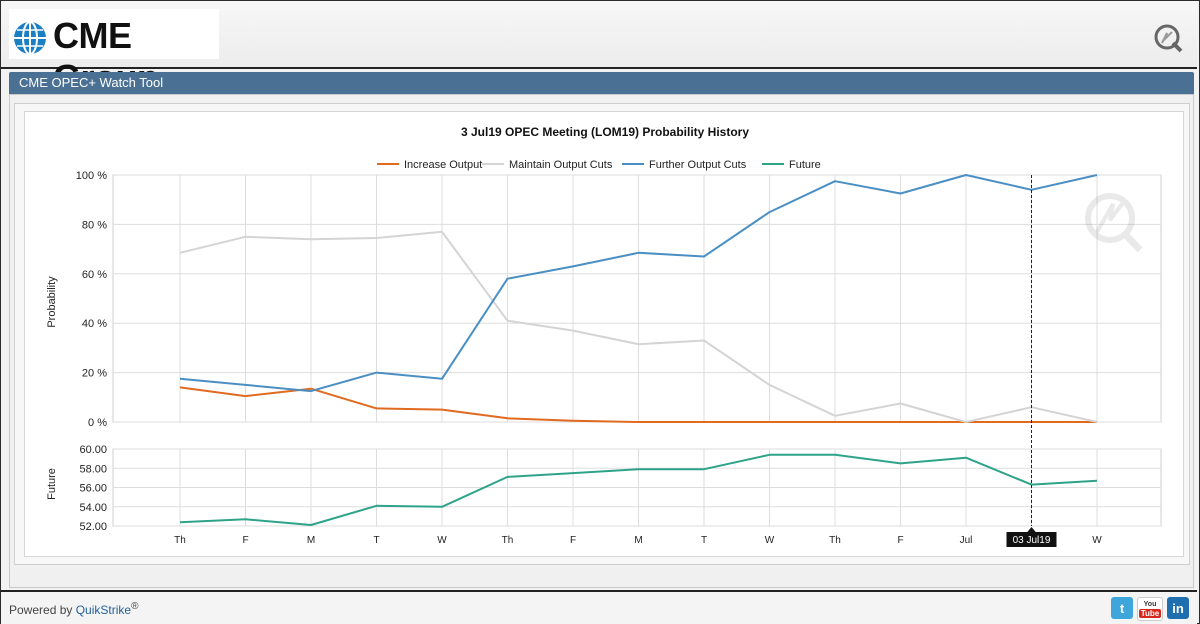  I want to click on youtube-icon: You Tube, so click(1150, 609).